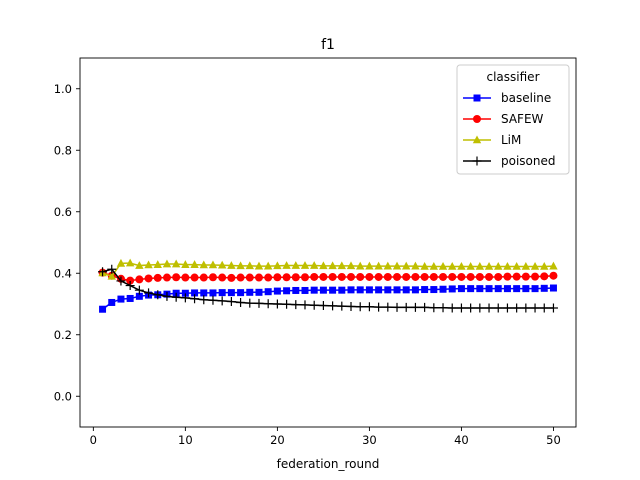 The height and width of the screenshot is (480, 640). I want to click on x-axis-label: federation_round, so click(328, 464).